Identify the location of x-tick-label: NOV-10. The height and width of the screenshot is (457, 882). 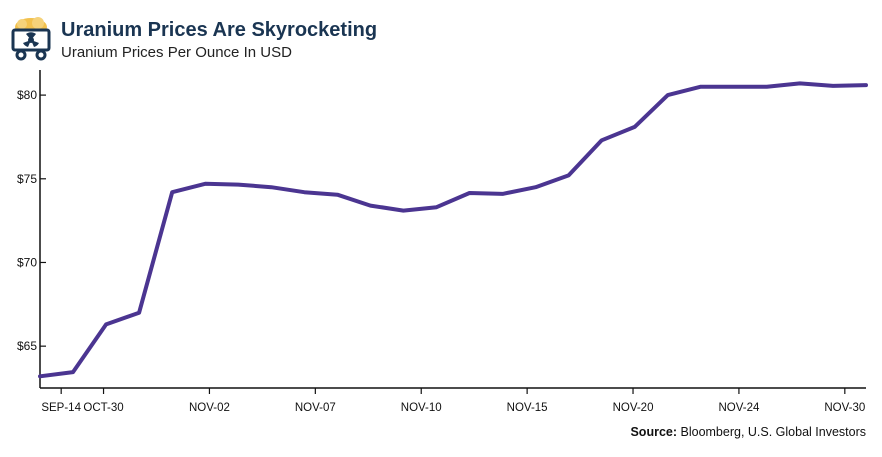
(421, 408).